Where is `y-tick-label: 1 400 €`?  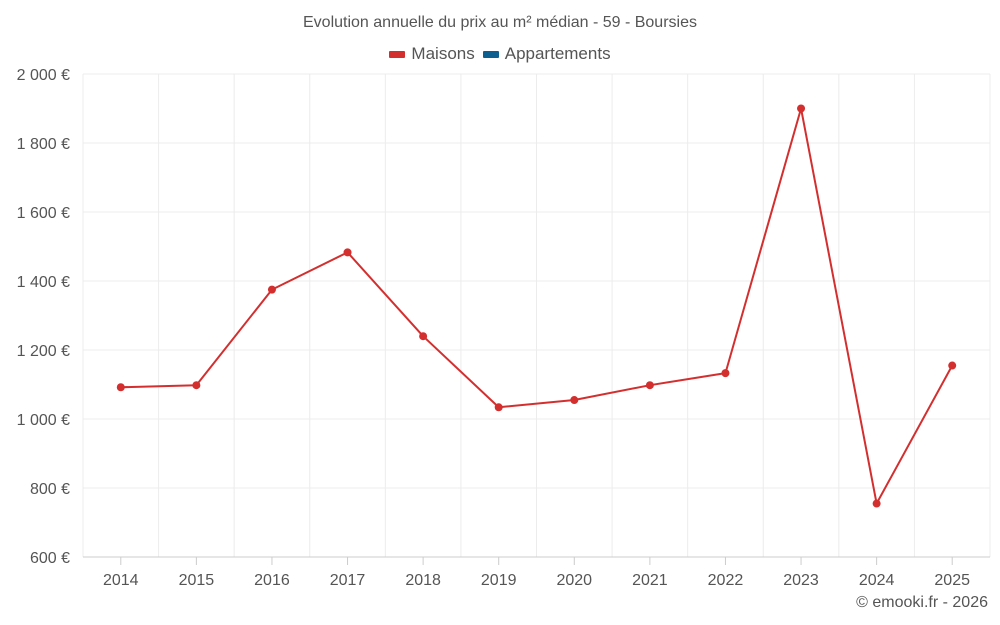 y-tick-label: 1 400 € is located at coordinates (43, 282).